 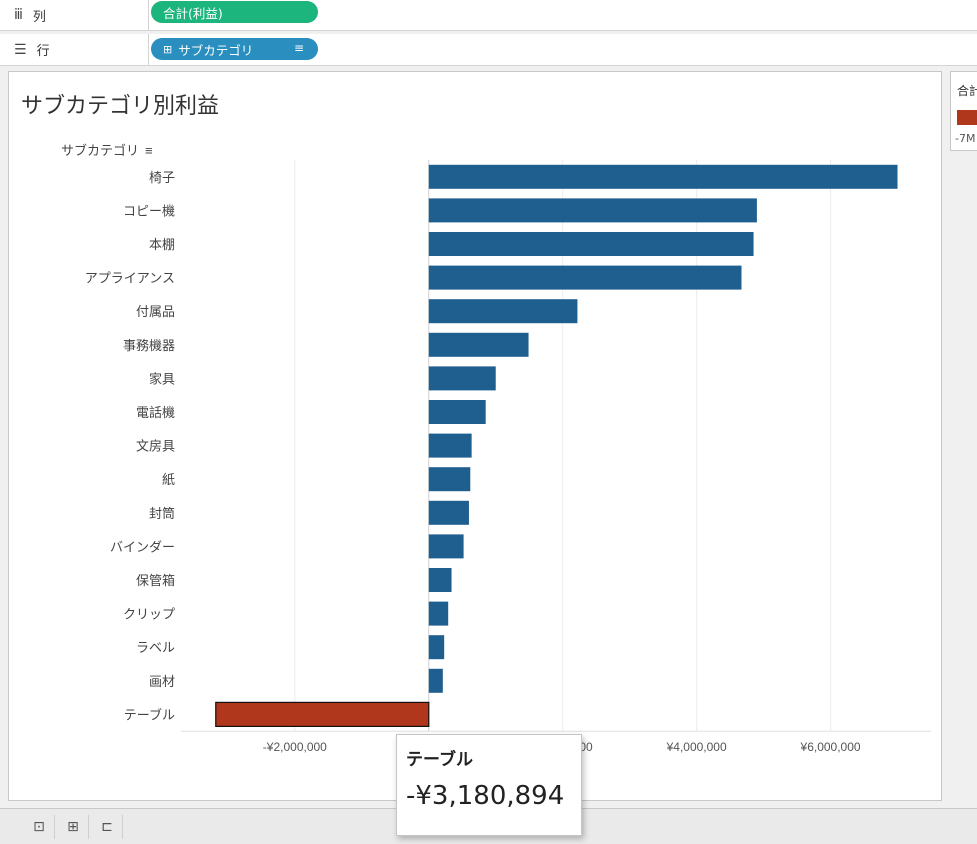 What do you see at coordinates (162, 513) in the screenshot?
I see `category-label: 封筒` at bounding box center [162, 513].